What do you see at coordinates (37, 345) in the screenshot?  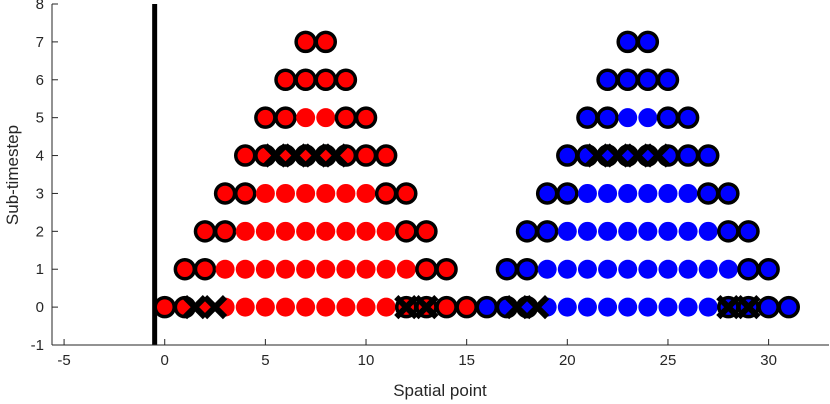 I see `y-tick-label: -1` at bounding box center [37, 345].